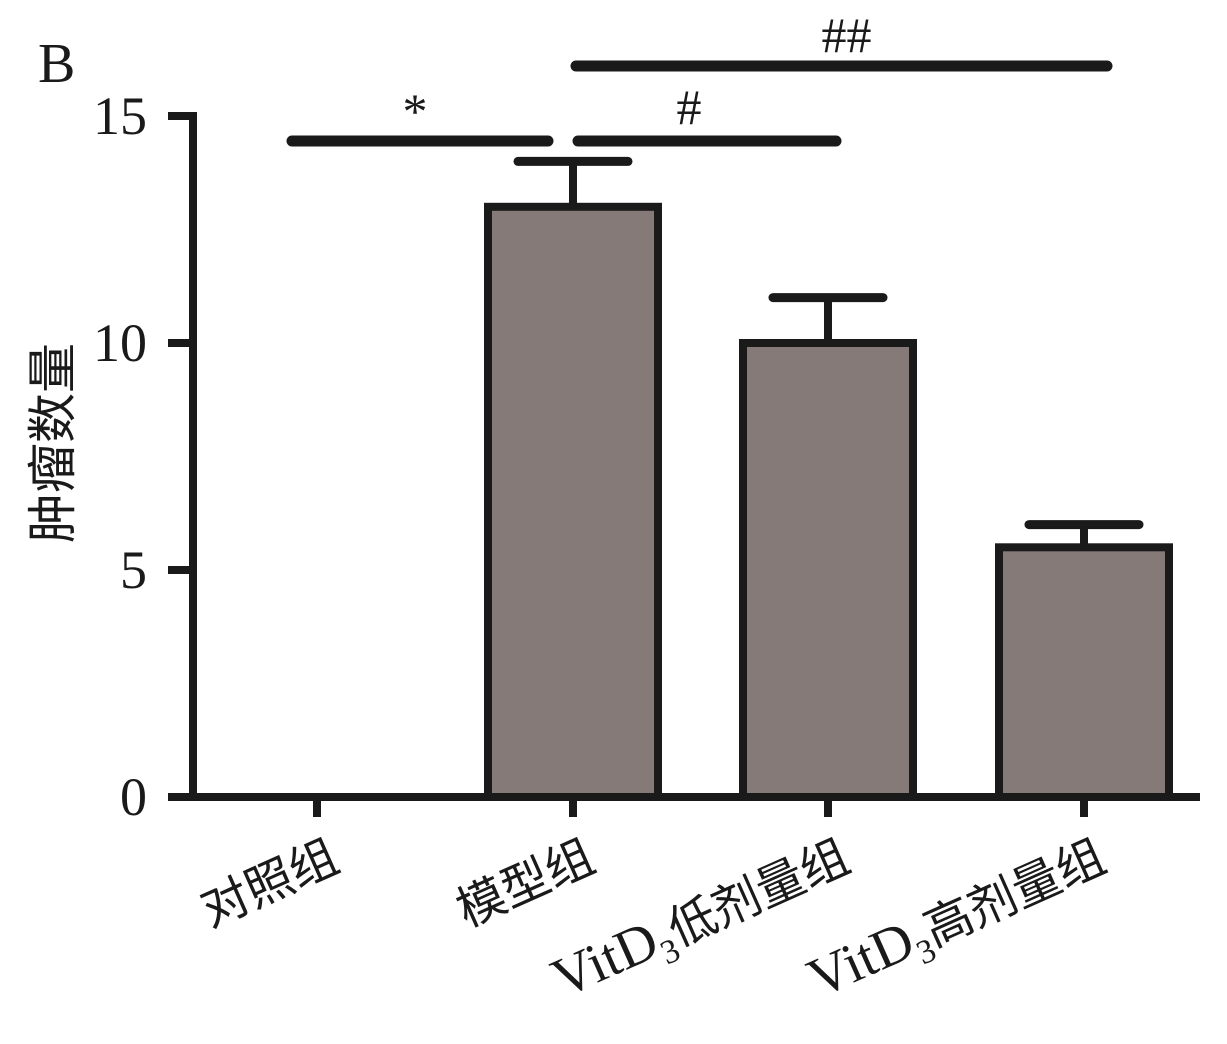 This screenshot has height=1044, width=1227. What do you see at coordinates (415, 111) in the screenshot?
I see `significance-label: *` at bounding box center [415, 111].